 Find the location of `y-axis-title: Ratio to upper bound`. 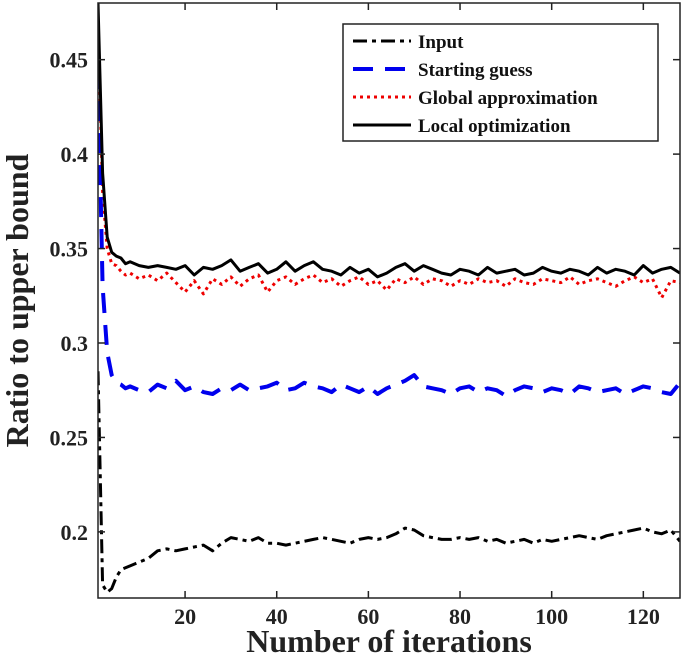

y-axis-title: Ratio to upper bound is located at coordinates (17, 300).